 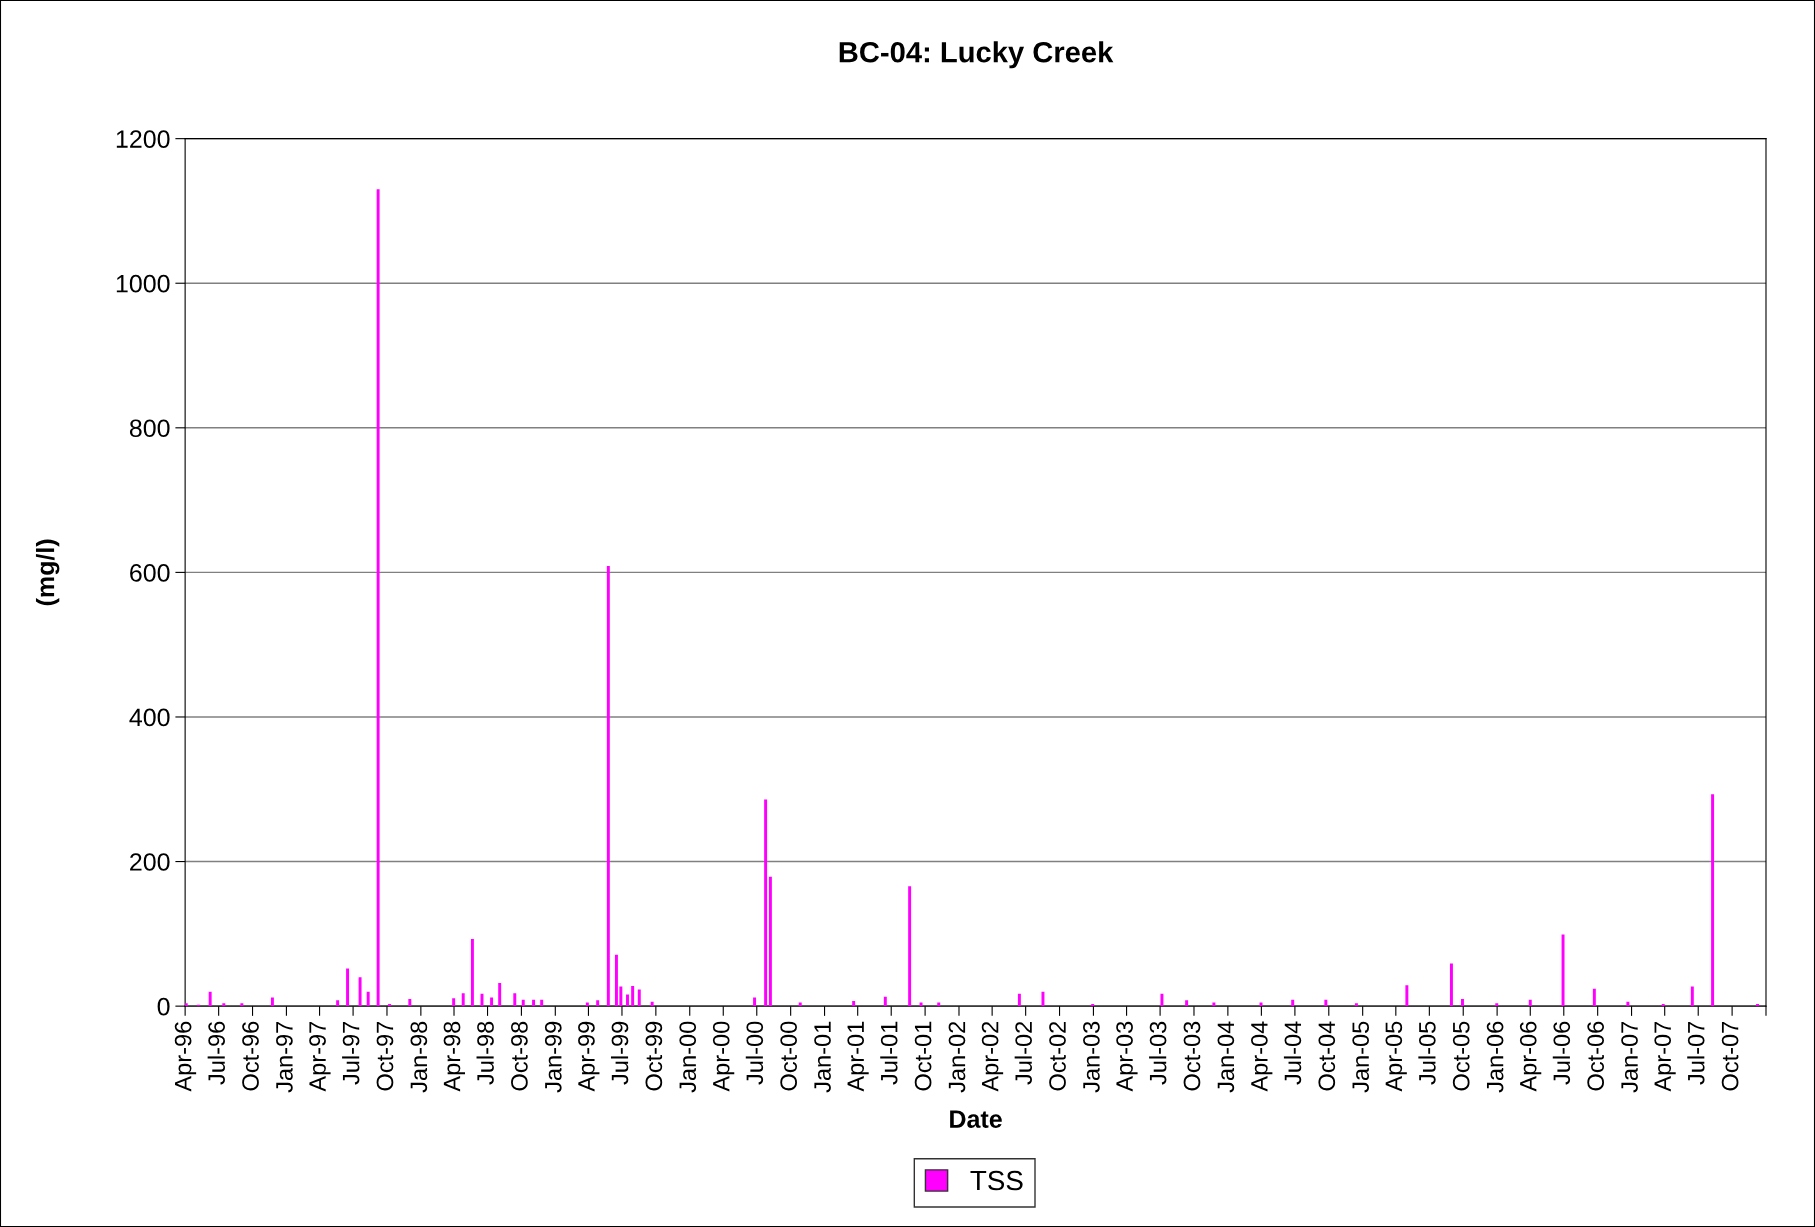 I want to click on x-tick-label: Apr-02, so click(x=992, y=1056).